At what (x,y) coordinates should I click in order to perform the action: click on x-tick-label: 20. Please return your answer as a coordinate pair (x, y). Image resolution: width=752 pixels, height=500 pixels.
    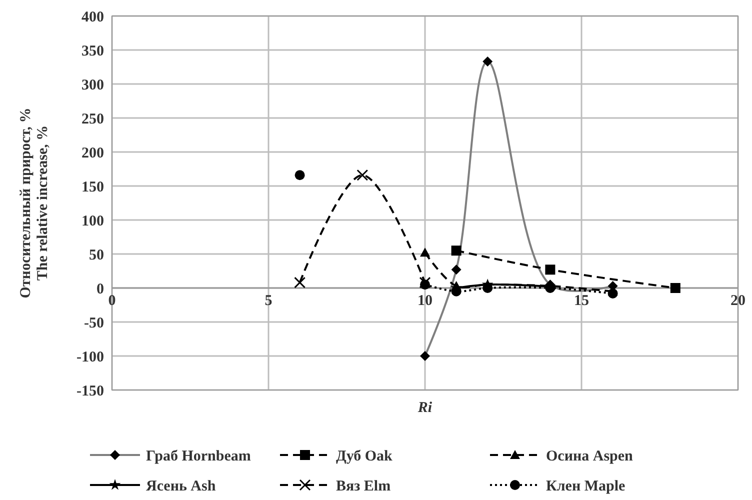
    Looking at the image, I should click on (738, 301).